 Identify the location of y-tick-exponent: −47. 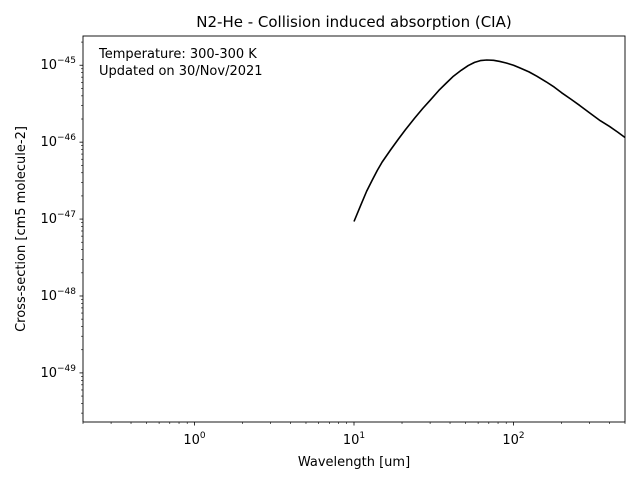
(66, 215).